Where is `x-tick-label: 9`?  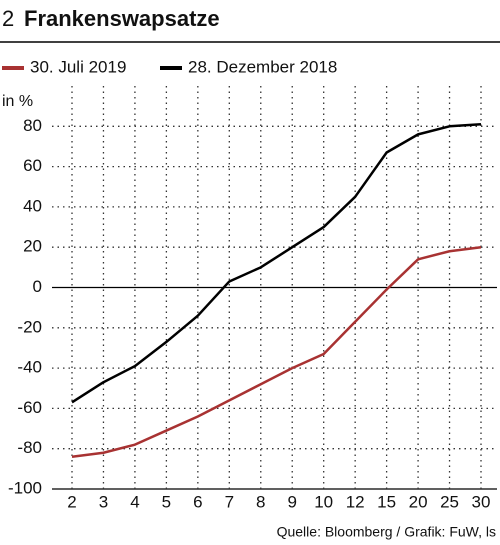 x-tick-label: 9 is located at coordinates (291, 501).